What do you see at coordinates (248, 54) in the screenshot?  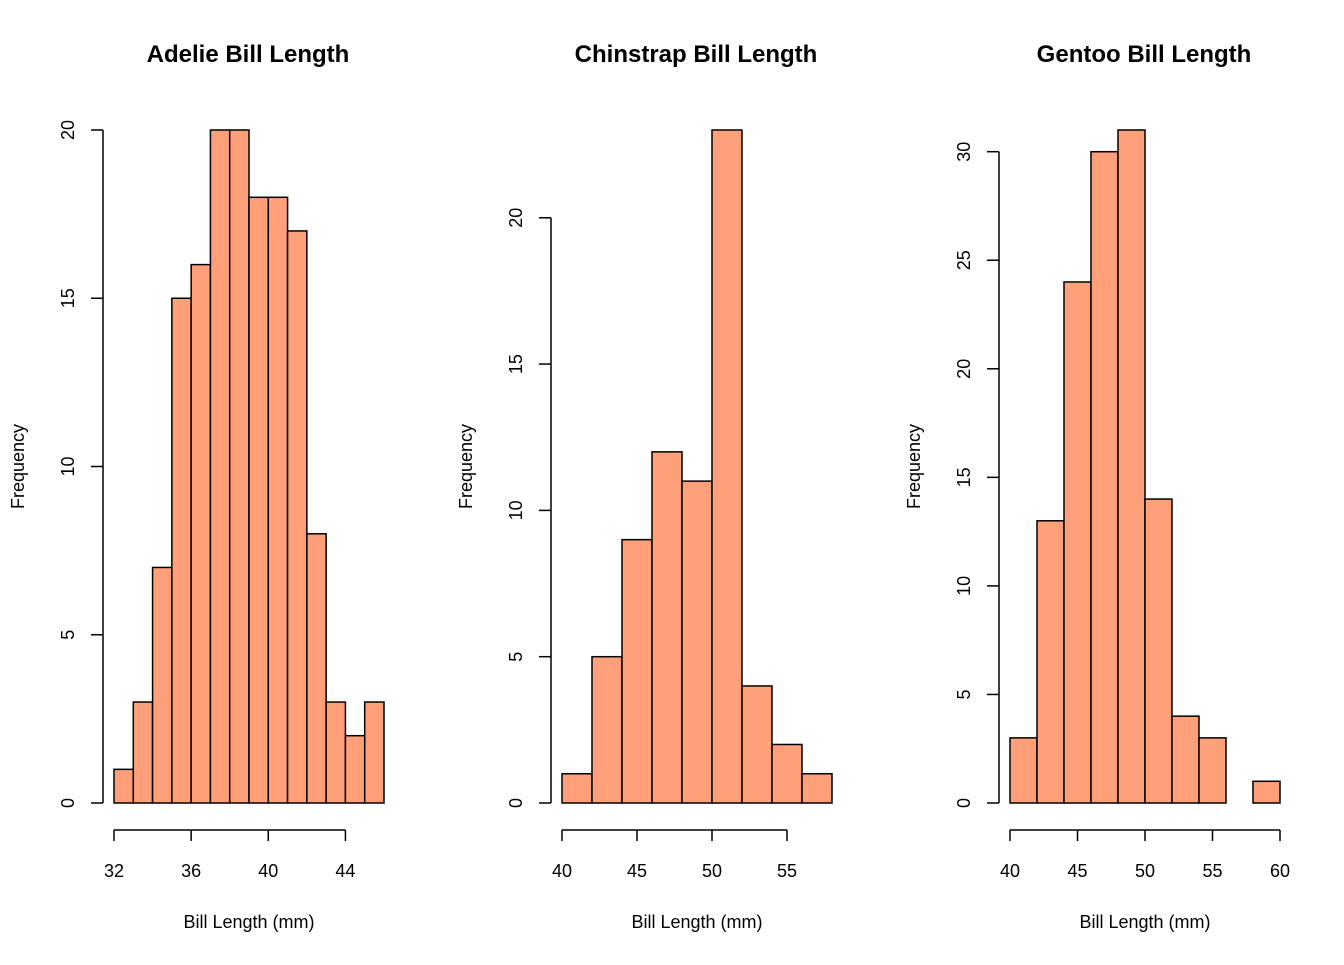 I see `panel-title: Adelie Bill Length` at bounding box center [248, 54].